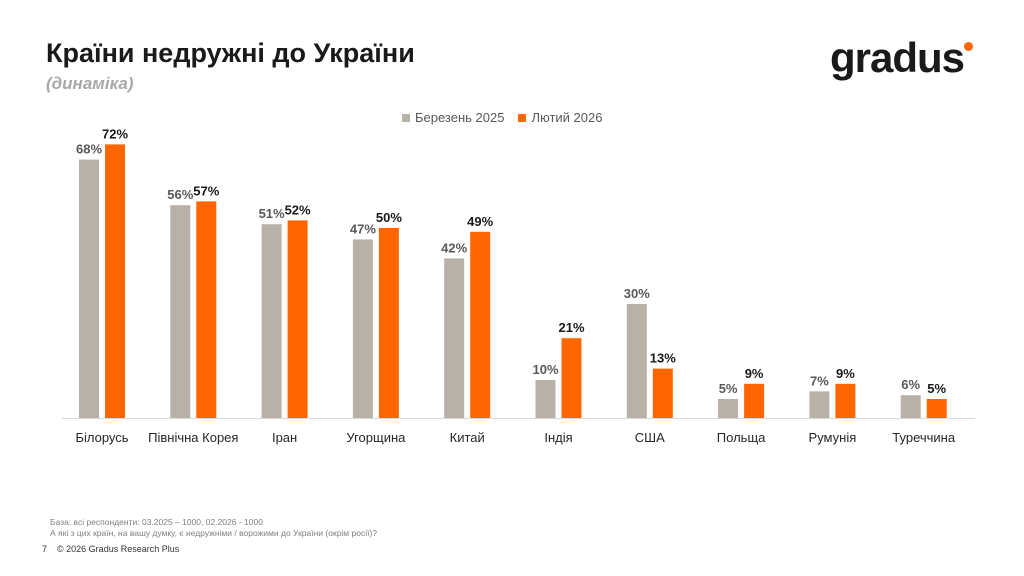 The height and width of the screenshot is (576, 1024). I want to click on category-label: Північна Корея, so click(193, 437).